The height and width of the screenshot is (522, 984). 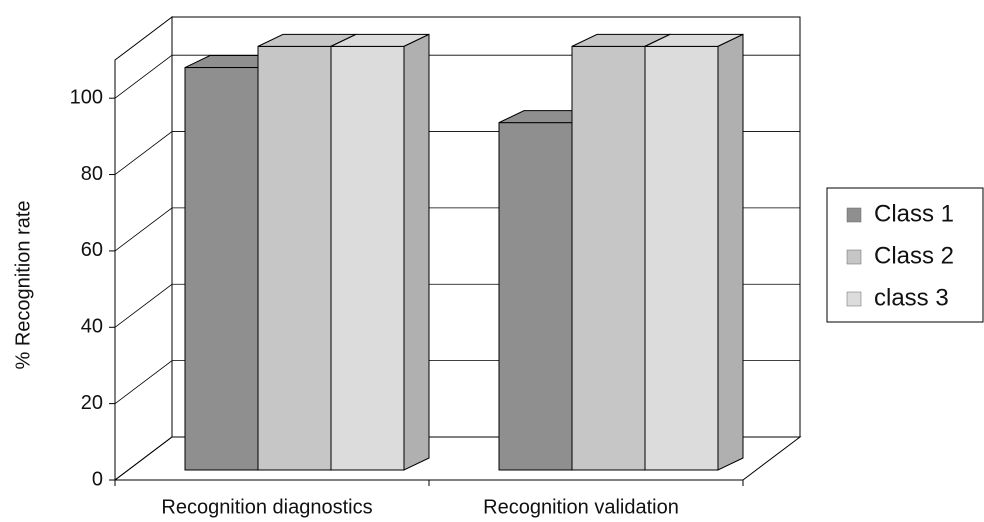 What do you see at coordinates (914, 255) in the screenshot?
I see `legend-label: Class 2` at bounding box center [914, 255].